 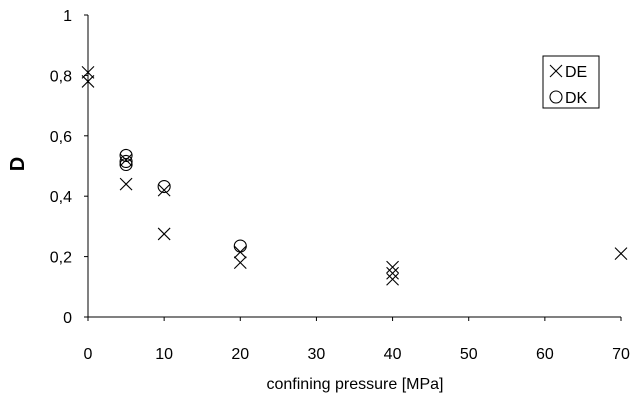 I want to click on legend: DE DK, so click(x=571, y=82).